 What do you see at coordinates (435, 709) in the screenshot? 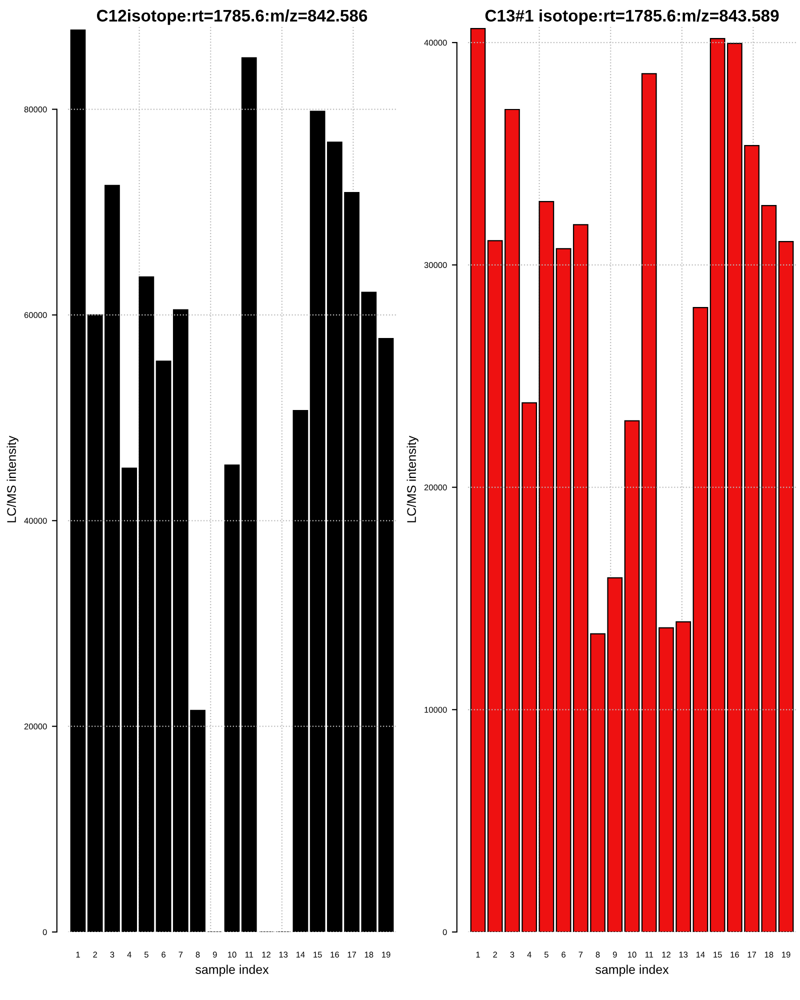
I see `y-tick-label: 10000` at bounding box center [435, 709].